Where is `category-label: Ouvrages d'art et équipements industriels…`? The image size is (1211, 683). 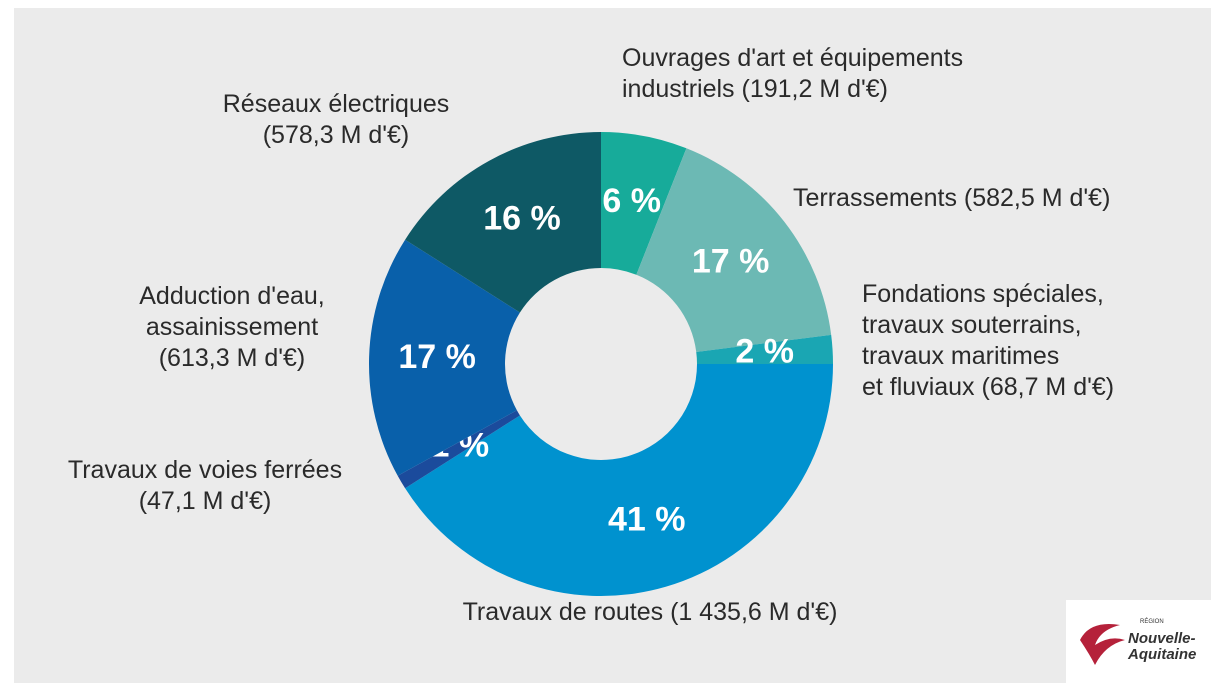
category-label: Ouvrages d'art et équipements industriels… is located at coordinates (792, 73).